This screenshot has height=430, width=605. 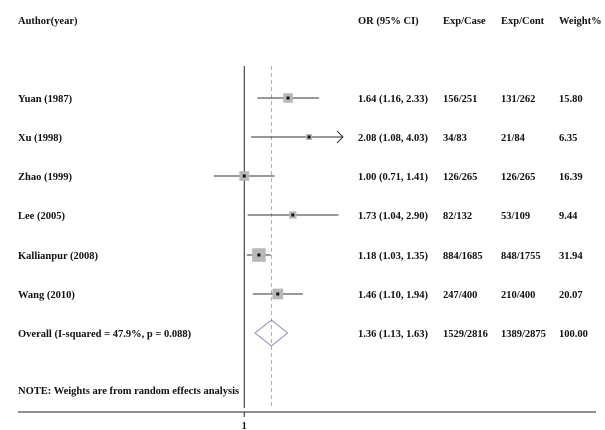 I want to click on exp-case-value: 156/251, so click(x=460, y=99).